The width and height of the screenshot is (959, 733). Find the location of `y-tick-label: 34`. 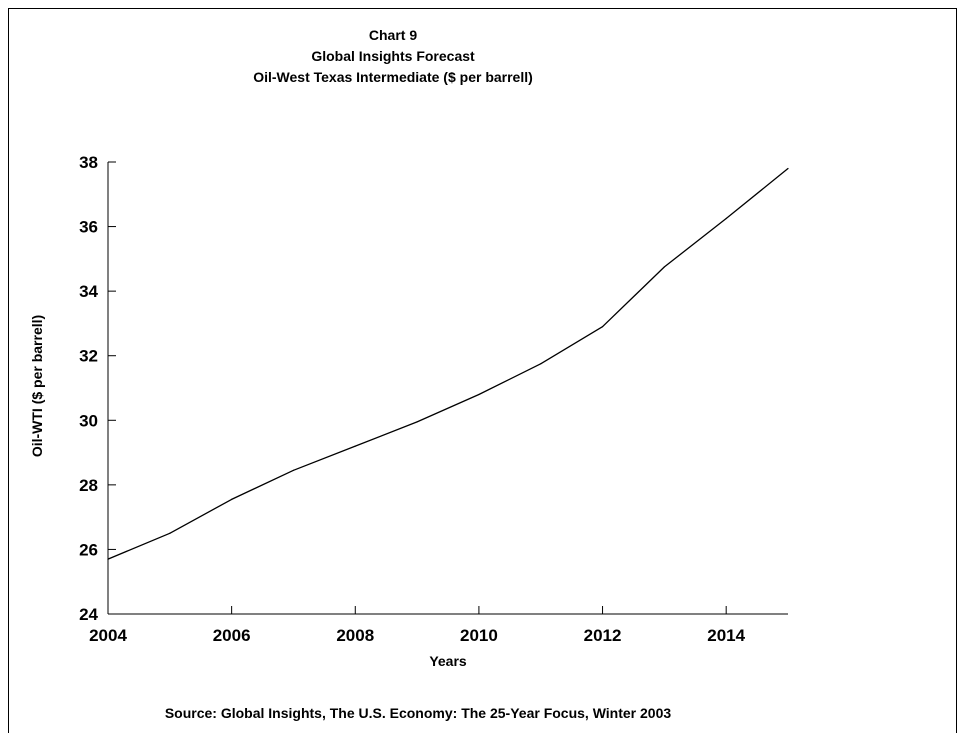

y-tick-label: 34 is located at coordinates (88, 291).